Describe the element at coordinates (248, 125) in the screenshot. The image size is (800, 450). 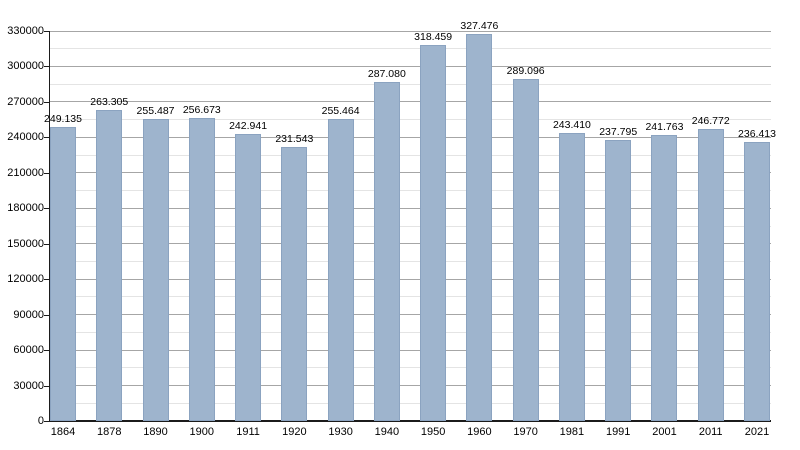
I see `bar-value-label: 242.941` at that location.